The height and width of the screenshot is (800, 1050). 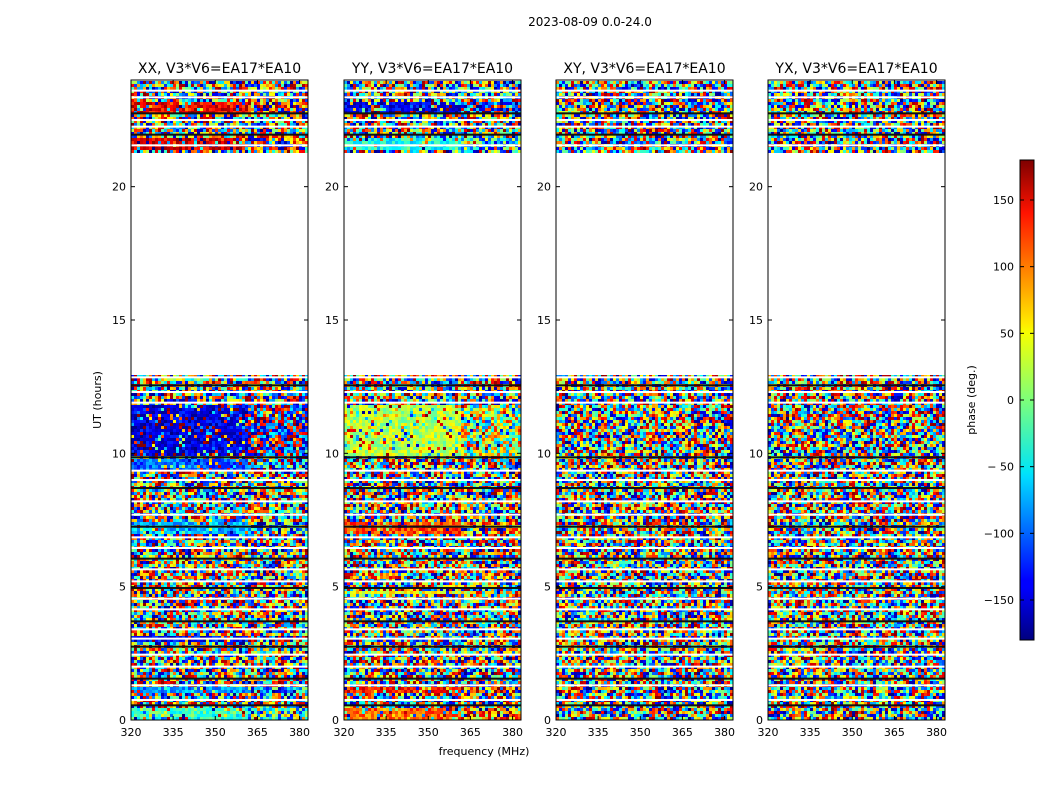 I want to click on y-axis-label: UT (hours), so click(x=97, y=400).